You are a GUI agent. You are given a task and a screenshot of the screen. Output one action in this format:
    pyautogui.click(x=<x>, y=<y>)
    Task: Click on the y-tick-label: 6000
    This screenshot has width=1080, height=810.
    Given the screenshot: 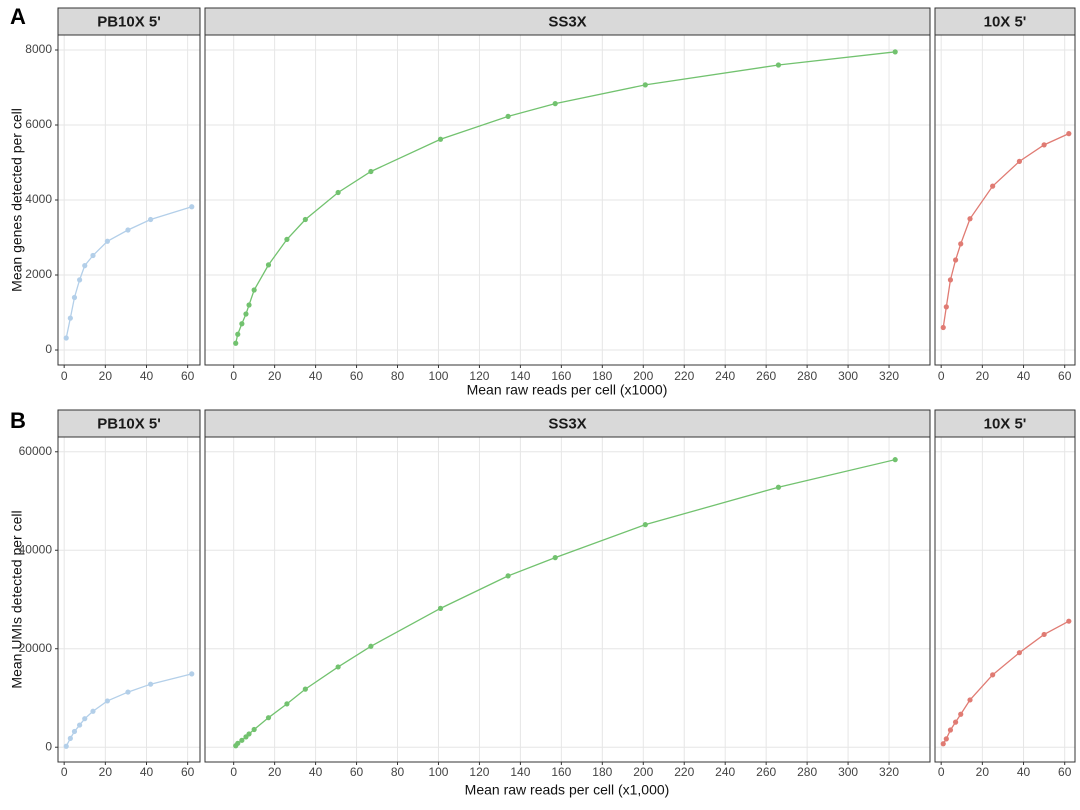 What is the action you would take?
    pyautogui.click(x=38, y=124)
    